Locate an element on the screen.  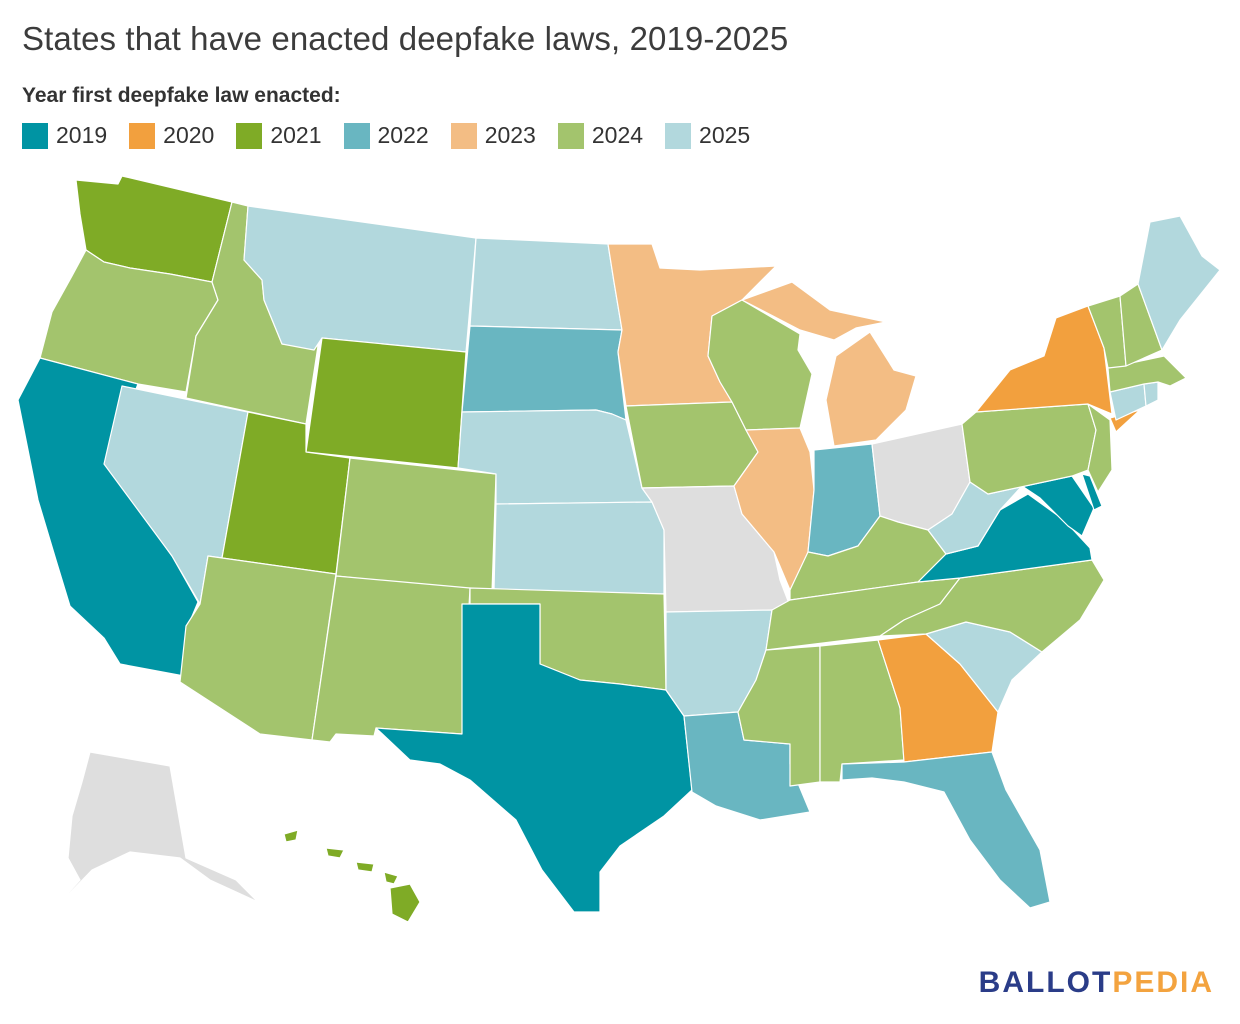
state-nd is located at coordinates (546, 284).